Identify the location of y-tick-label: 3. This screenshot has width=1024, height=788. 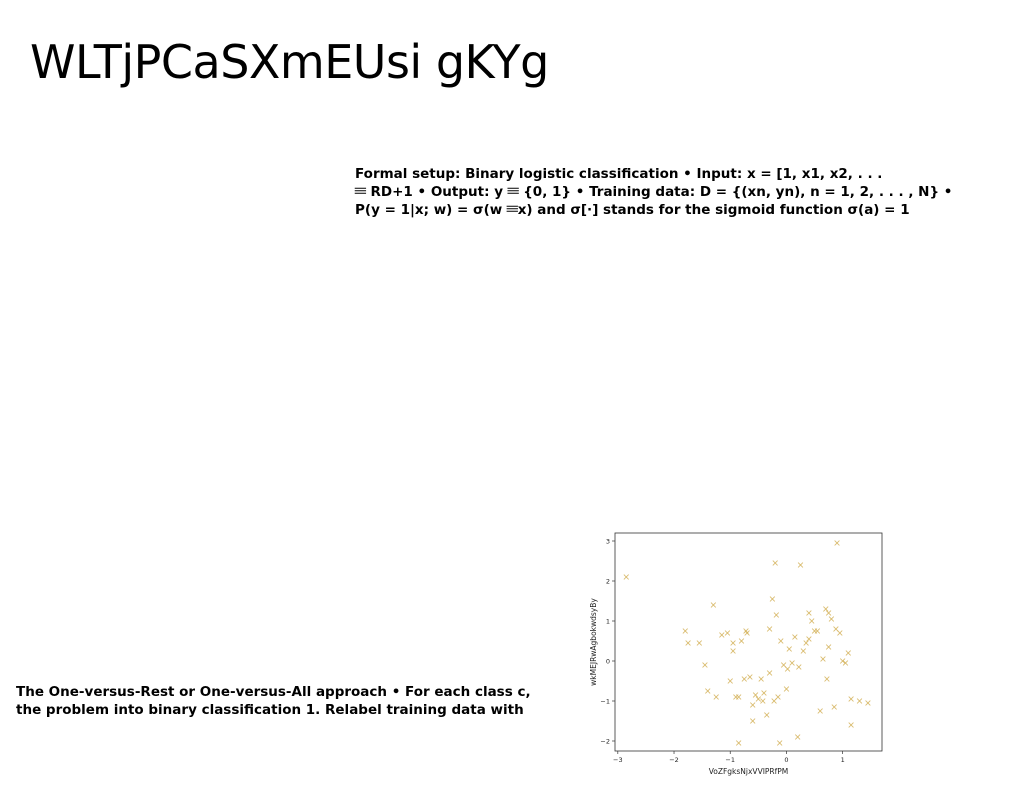
(608, 541).